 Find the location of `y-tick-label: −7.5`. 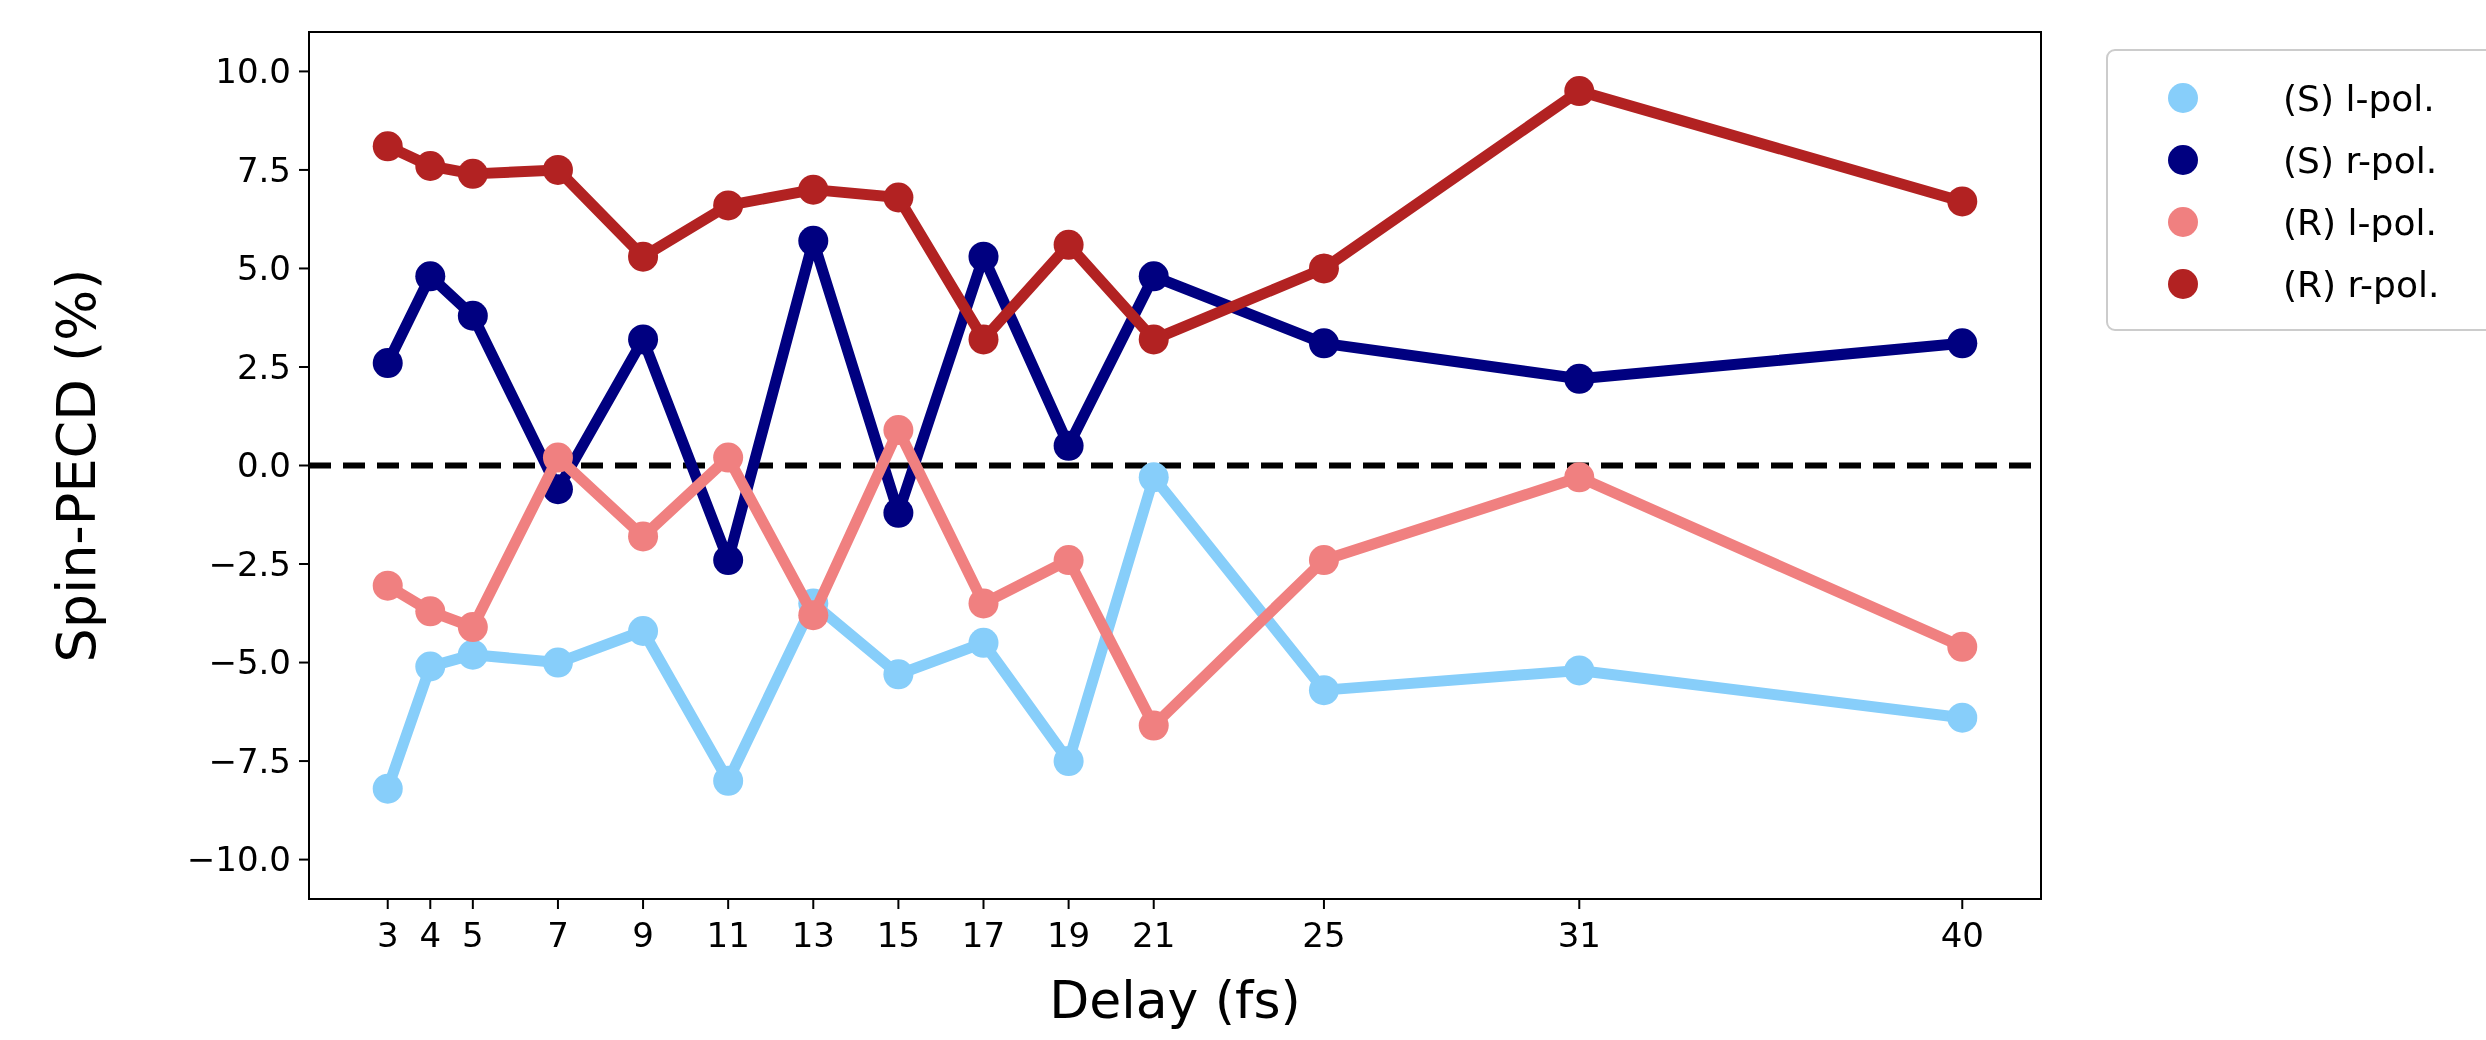

y-tick-label: −7.5 is located at coordinates (249, 760).